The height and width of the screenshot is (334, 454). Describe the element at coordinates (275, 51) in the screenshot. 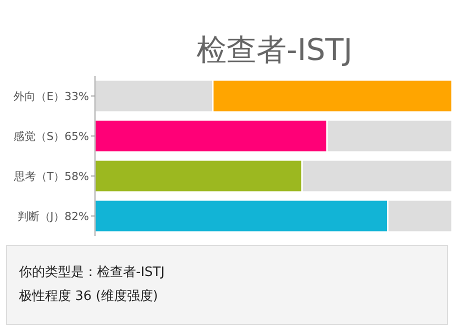

I see `chart-title: 检查者-ISTJ` at that location.